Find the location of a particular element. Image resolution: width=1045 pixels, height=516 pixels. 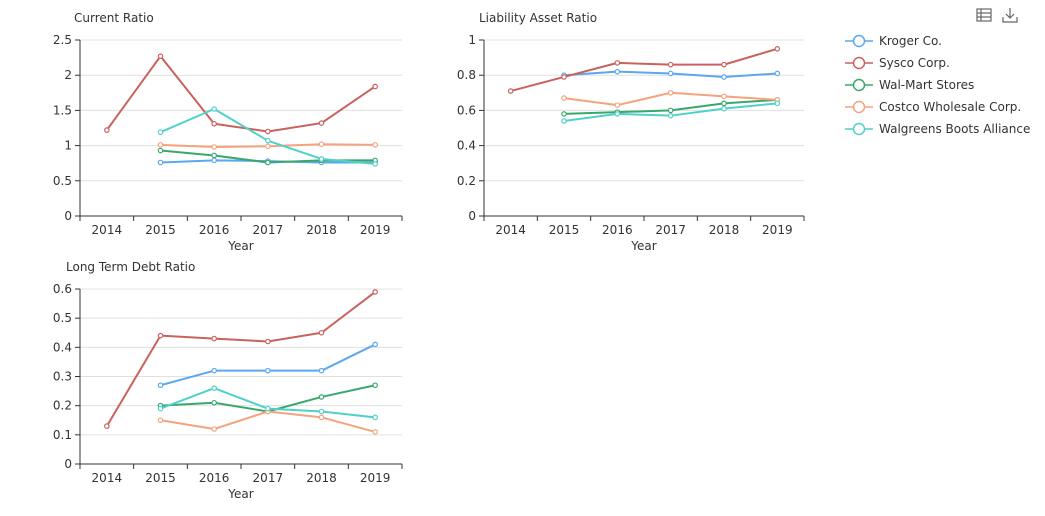

legend-item: Sysco Corp. is located at coordinates (937, 63).